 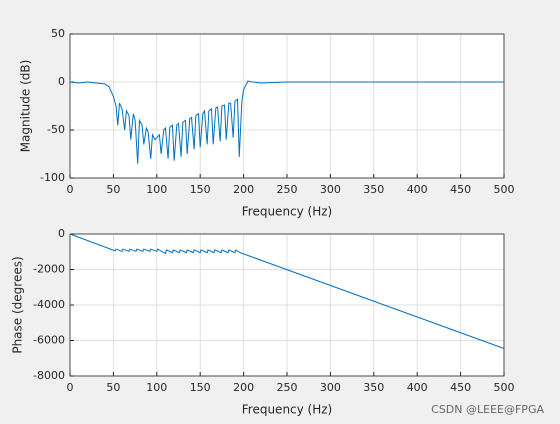 What do you see at coordinates (487, 409) in the screenshot?
I see `watermark: CSDN @LEEE@FPGA` at bounding box center [487, 409].